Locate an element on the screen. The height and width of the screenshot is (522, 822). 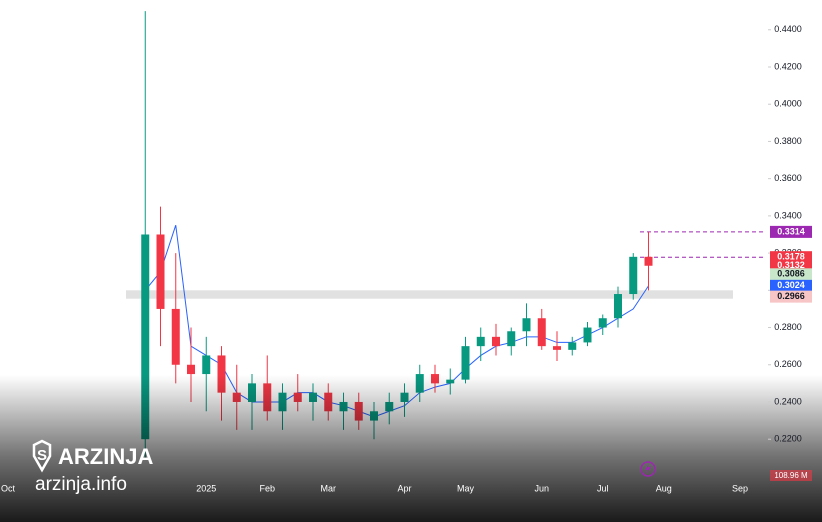
price-label: 0.3024 is located at coordinates (791, 285).